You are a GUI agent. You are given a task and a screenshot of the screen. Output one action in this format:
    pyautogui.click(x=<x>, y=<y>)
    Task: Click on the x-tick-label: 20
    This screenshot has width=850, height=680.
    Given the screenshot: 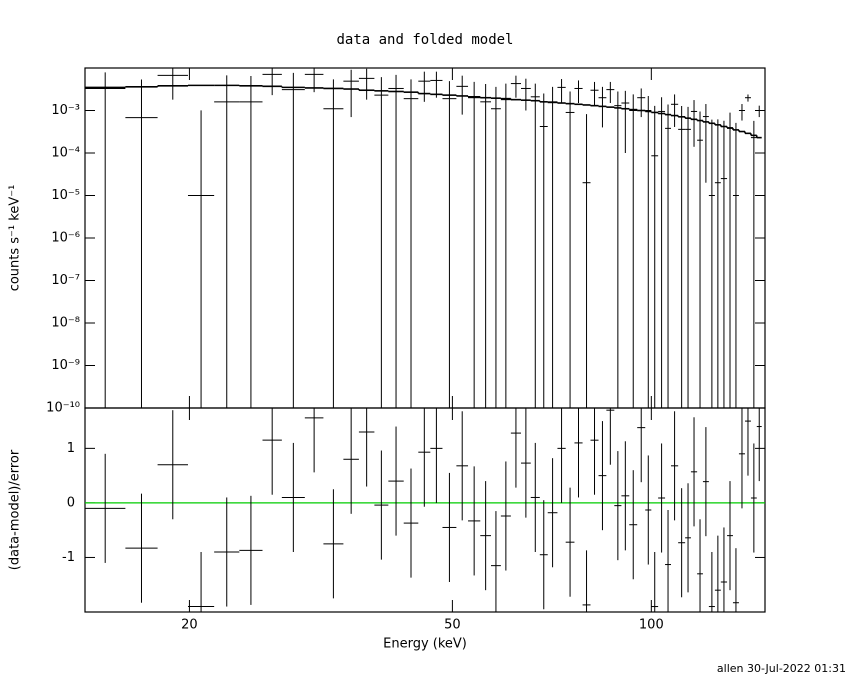 What is the action you would take?
    pyautogui.click(x=189, y=625)
    